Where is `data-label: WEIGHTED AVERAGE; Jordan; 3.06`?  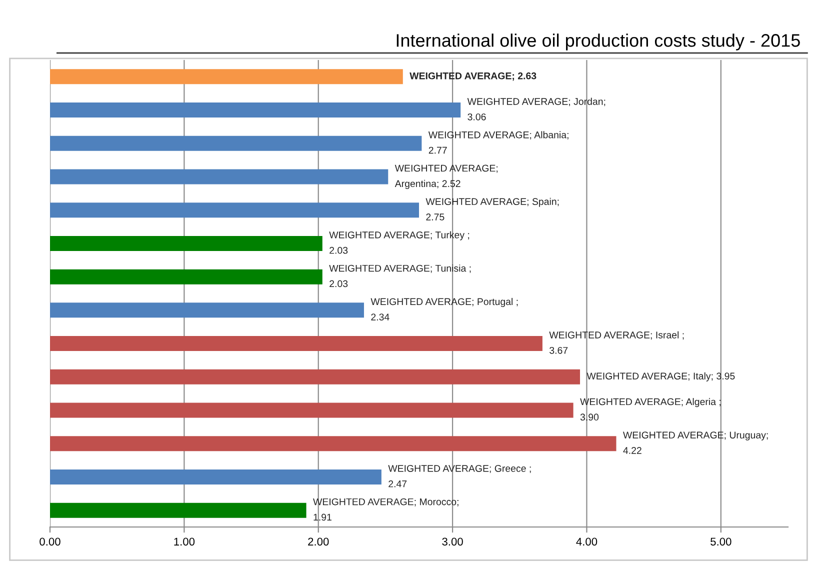 data-label: WEIGHTED AVERAGE; Jordan; 3.06 is located at coordinates (536, 109).